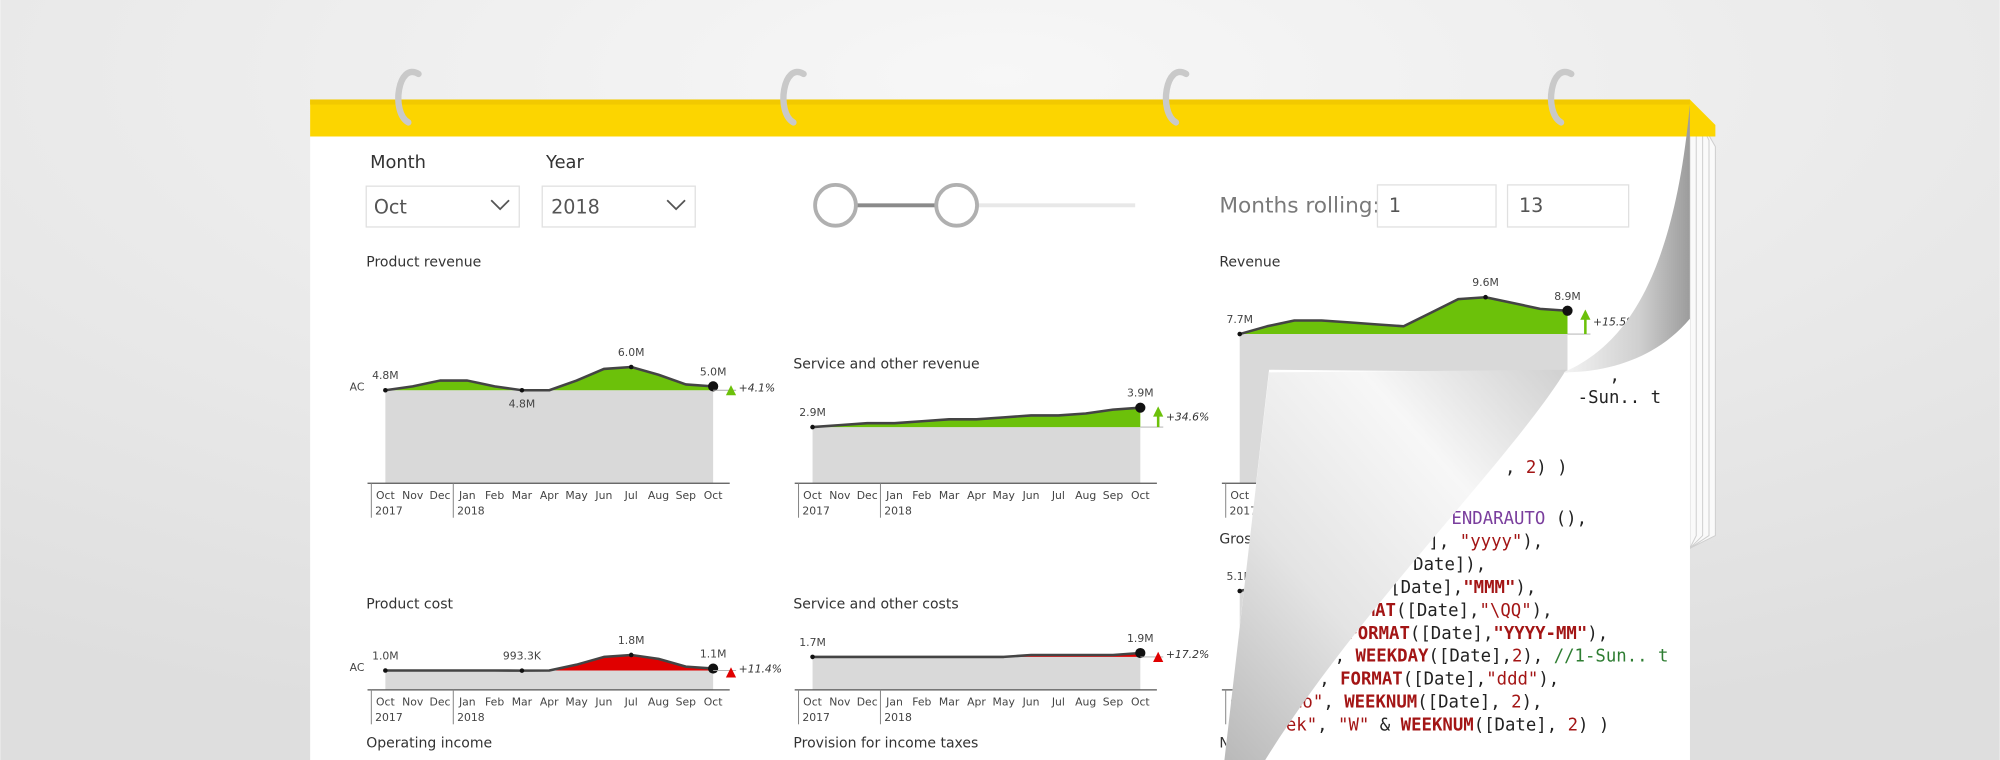 The width and height of the screenshot is (2000, 760). What do you see at coordinates (1187, 416) in the screenshot?
I see `delta-label: +34.6%` at bounding box center [1187, 416].